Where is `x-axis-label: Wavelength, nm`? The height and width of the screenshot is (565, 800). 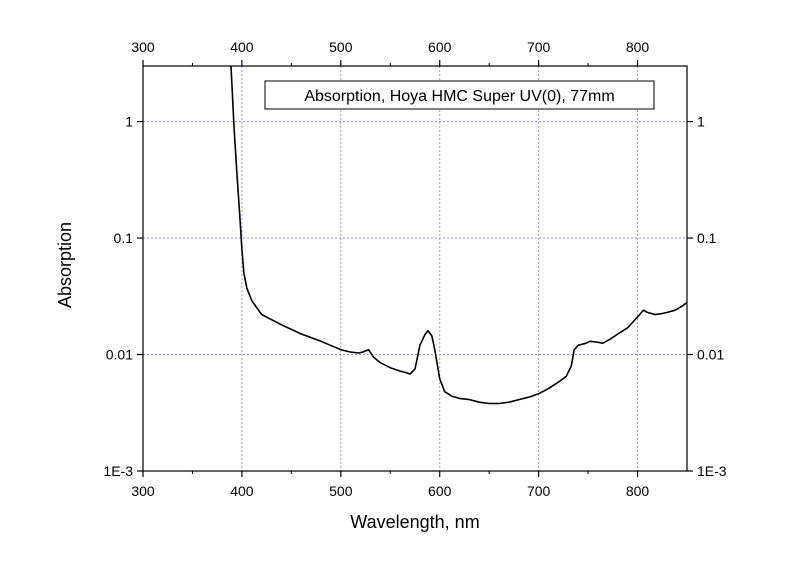 x-axis-label: Wavelength, nm is located at coordinates (414, 522).